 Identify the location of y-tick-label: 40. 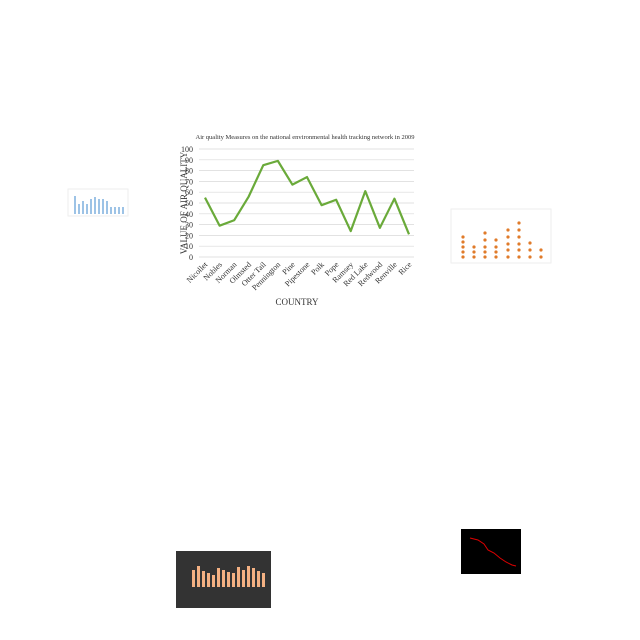
(189, 214).